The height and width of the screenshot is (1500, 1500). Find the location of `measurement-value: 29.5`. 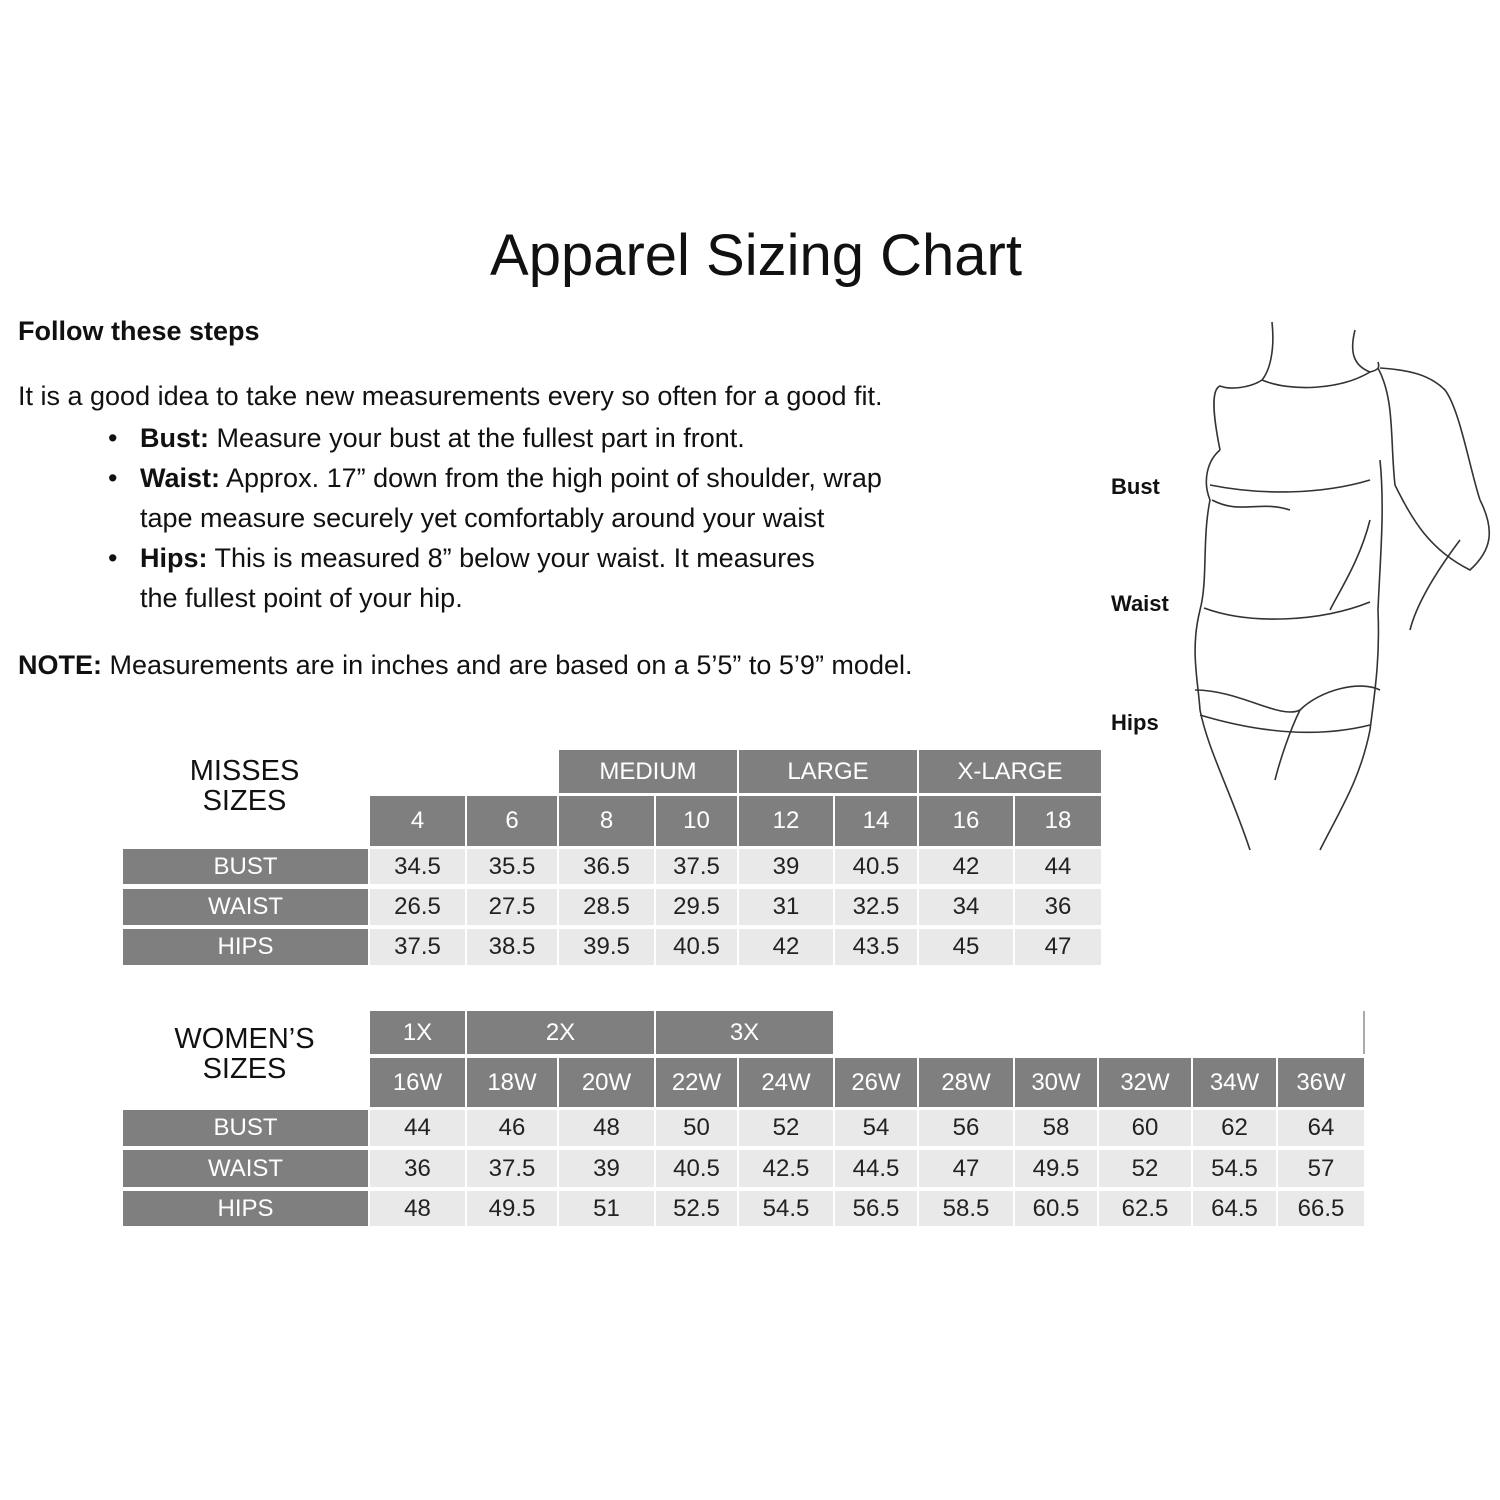

measurement-value: 29.5 is located at coordinates (696, 907).